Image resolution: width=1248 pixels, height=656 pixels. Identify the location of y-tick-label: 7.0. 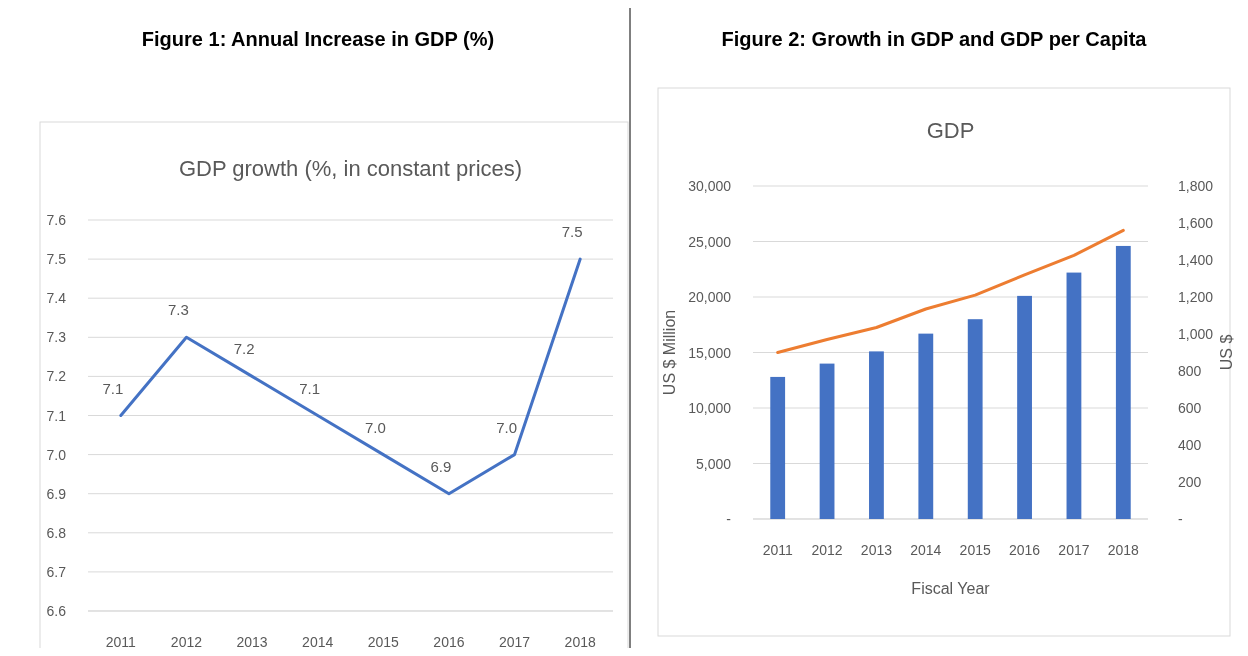
(56, 454).